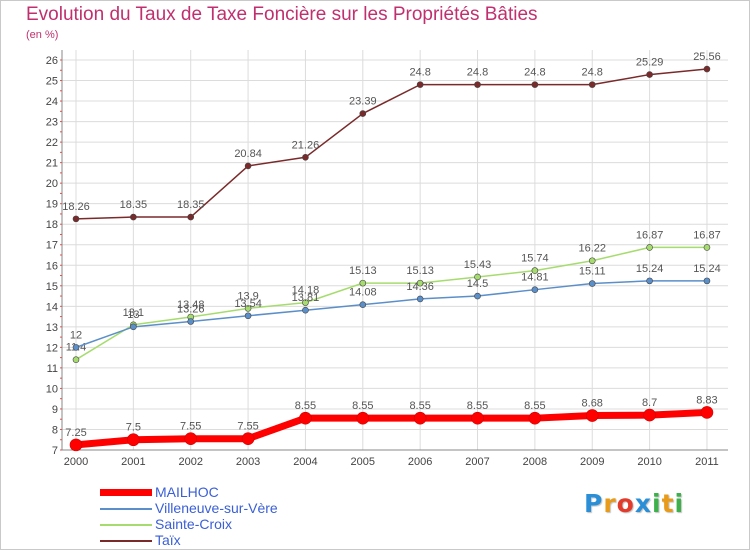  I want to click on legend-label: Villeneuve-sur-Vère, so click(216, 508).